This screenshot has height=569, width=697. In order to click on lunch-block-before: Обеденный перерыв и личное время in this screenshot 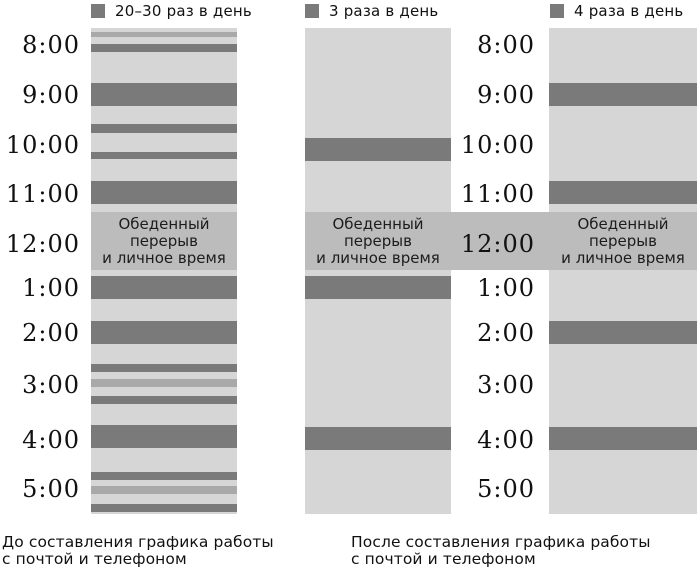, I will do `click(164, 241)`.